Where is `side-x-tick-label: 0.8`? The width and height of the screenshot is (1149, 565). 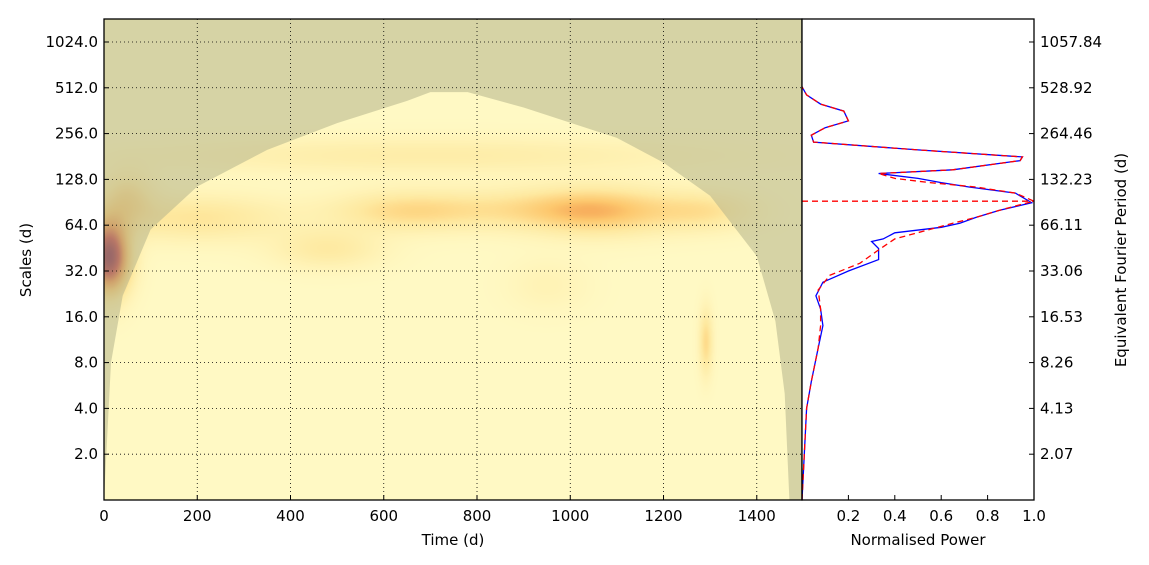
side-x-tick-label: 0.8 is located at coordinates (988, 516).